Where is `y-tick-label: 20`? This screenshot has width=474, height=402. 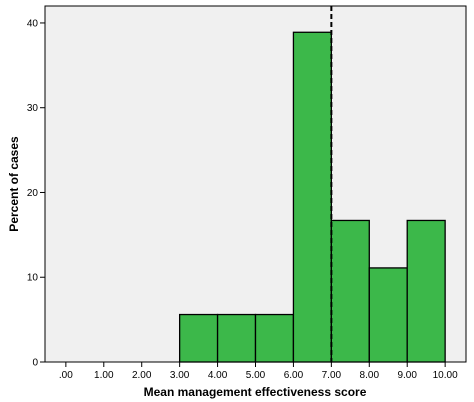 y-tick-label: 20 is located at coordinates (33, 193).